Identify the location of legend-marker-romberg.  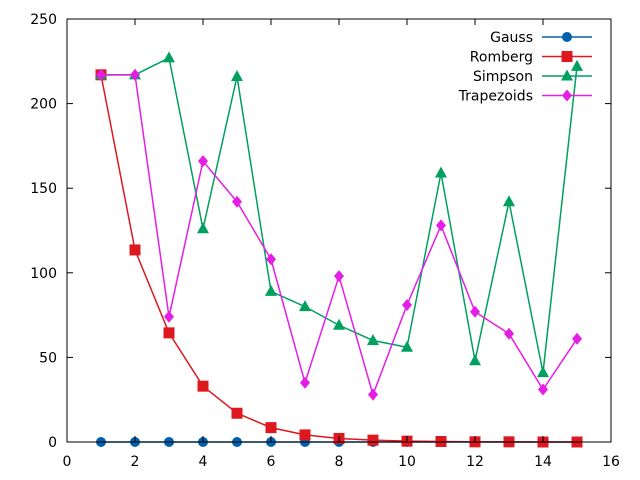
(567, 56).